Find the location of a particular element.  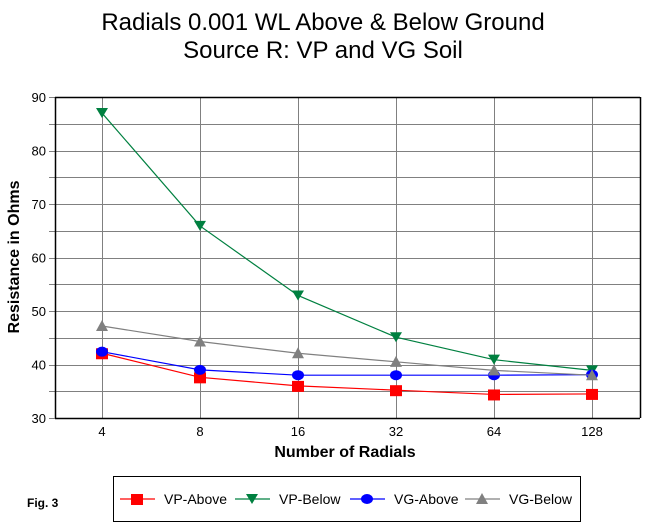

y-tick-labels: 30 40 50 60 70 80 90 is located at coordinates (39, 258).